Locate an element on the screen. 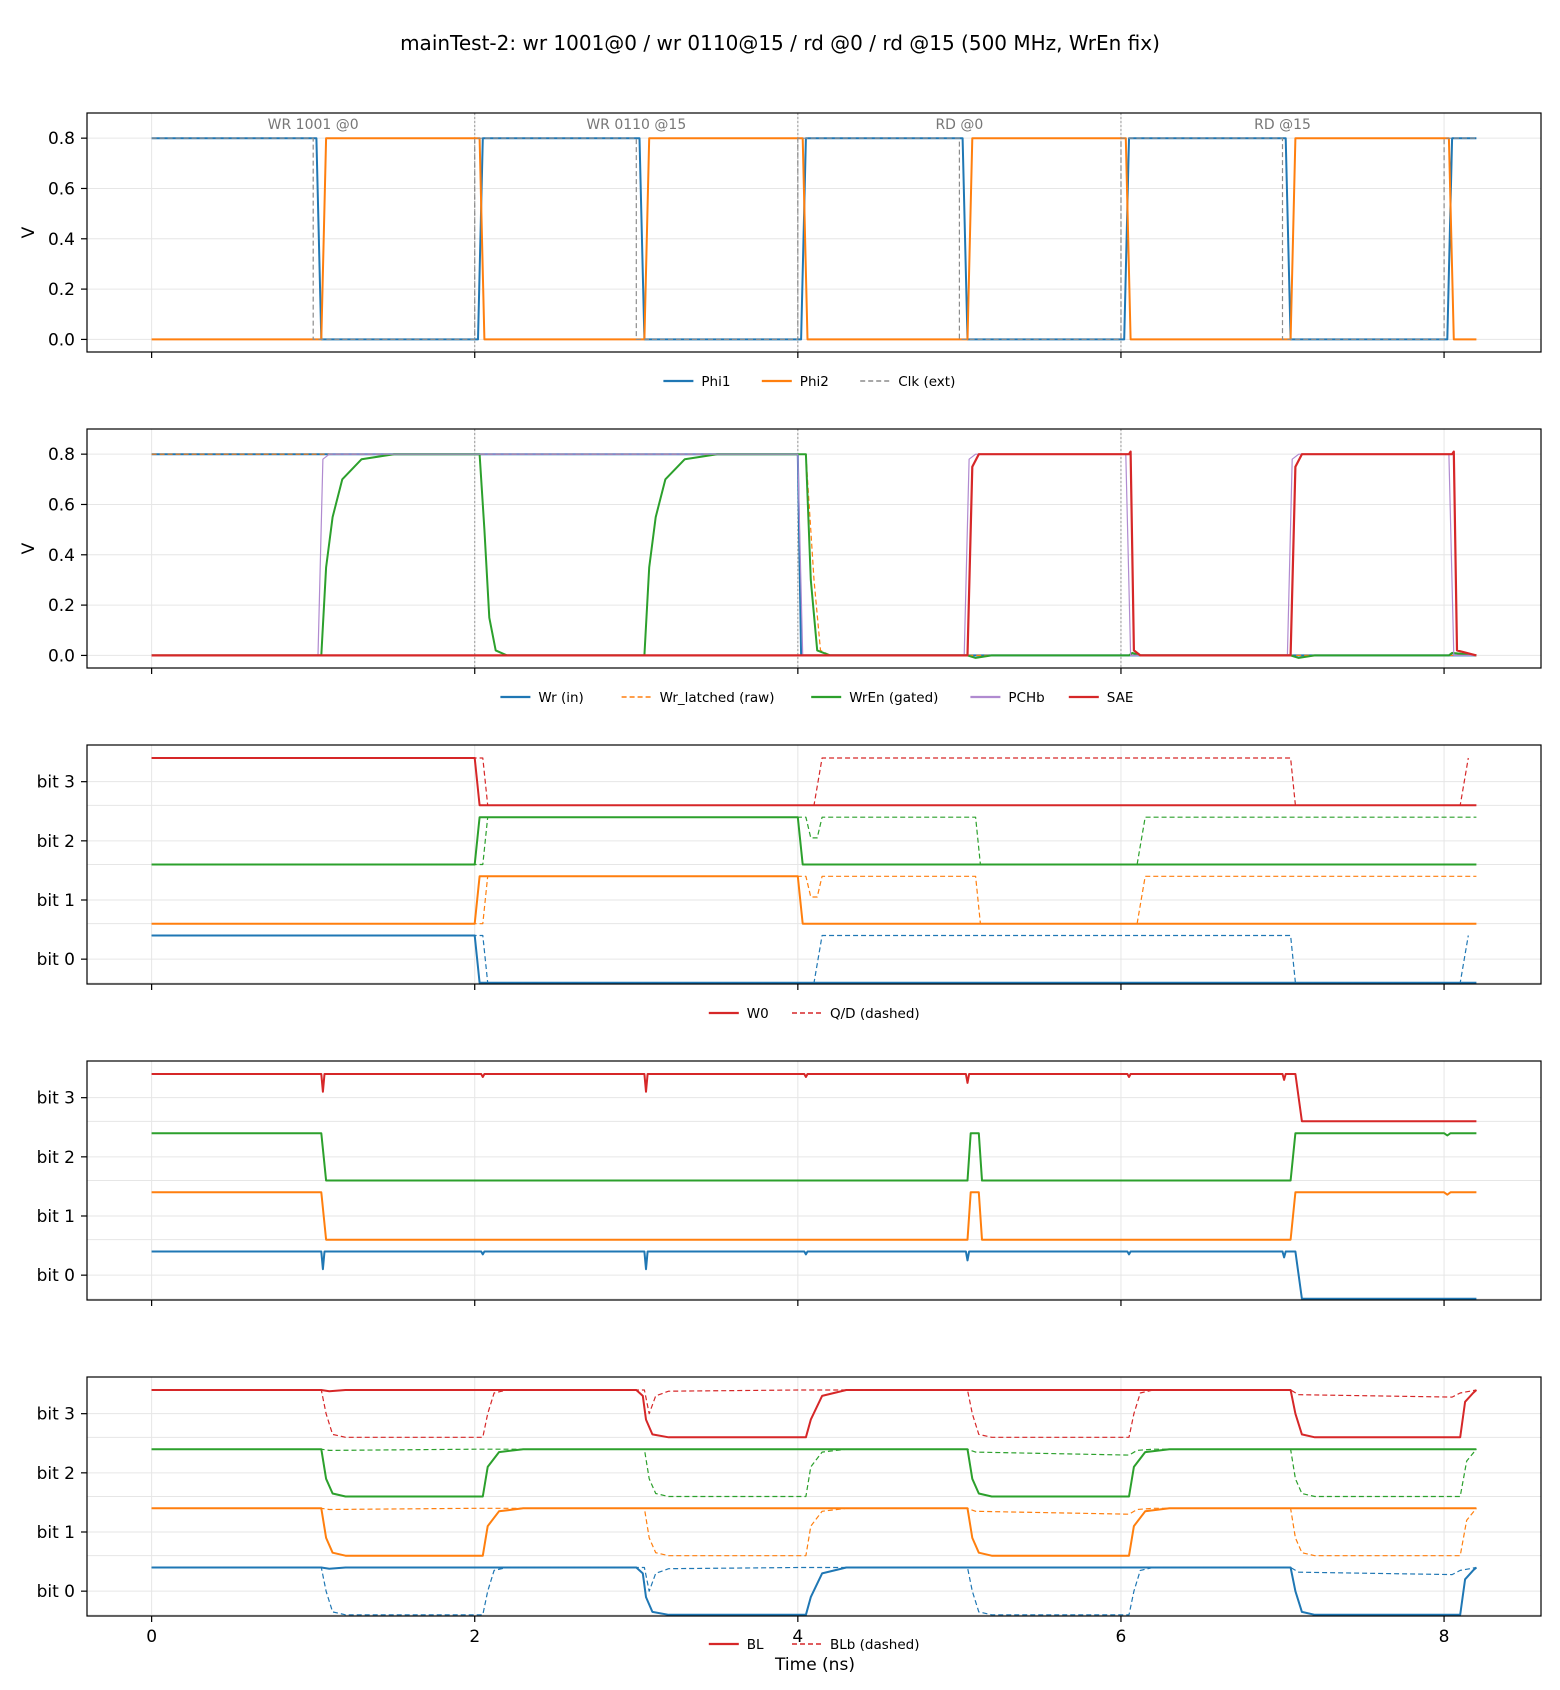 The image size is (1560, 1690). legend-label: W0 is located at coordinates (758, 1014).